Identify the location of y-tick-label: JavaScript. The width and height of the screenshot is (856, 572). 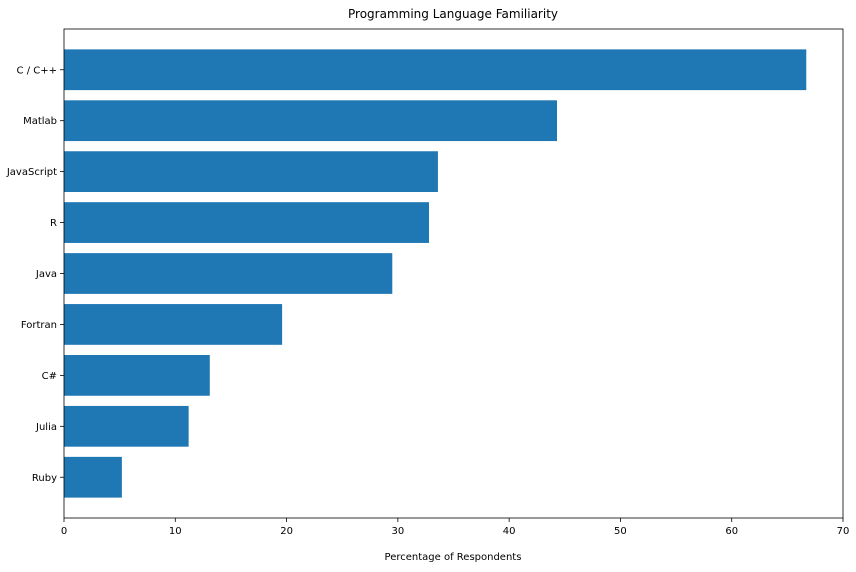
(31, 172).